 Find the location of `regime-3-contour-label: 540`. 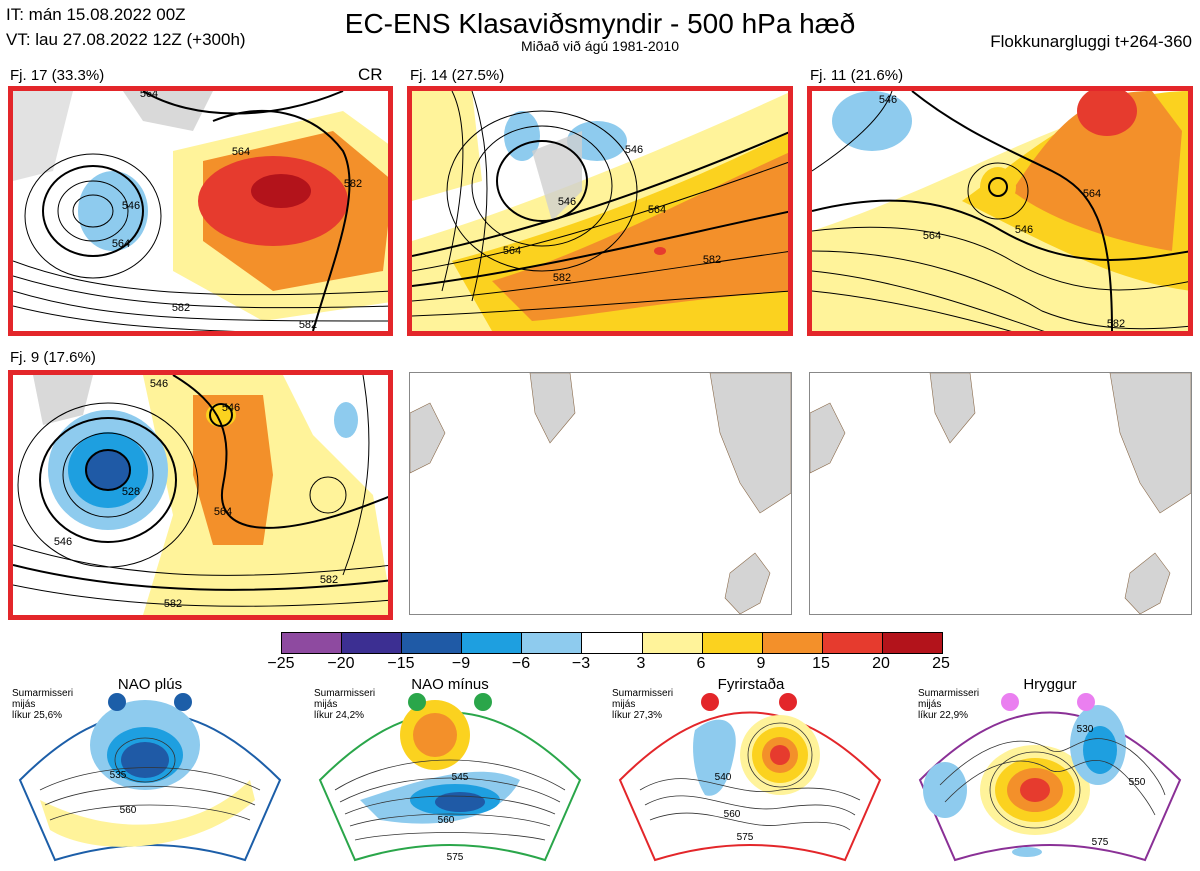

regime-3-contour-label: 540 is located at coordinates (723, 777).